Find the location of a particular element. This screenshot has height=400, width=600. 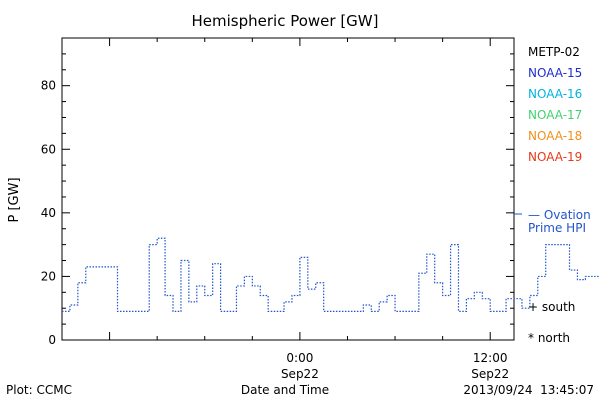

legend-item: NOAA-16 is located at coordinates (555, 94).